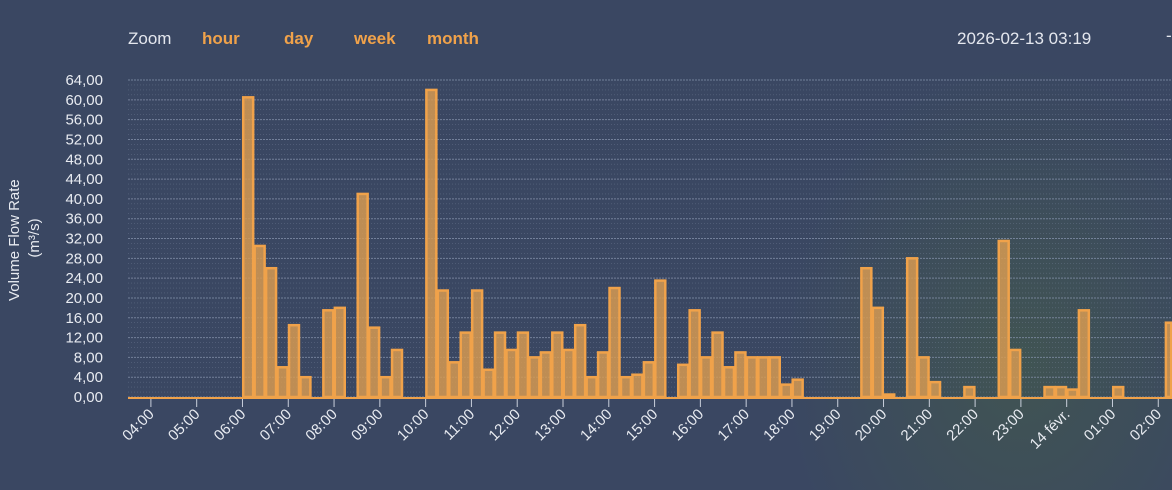 Image resolution: width=1172 pixels, height=490 pixels. I want to click on x-tick-label: 08:00, so click(321, 425).